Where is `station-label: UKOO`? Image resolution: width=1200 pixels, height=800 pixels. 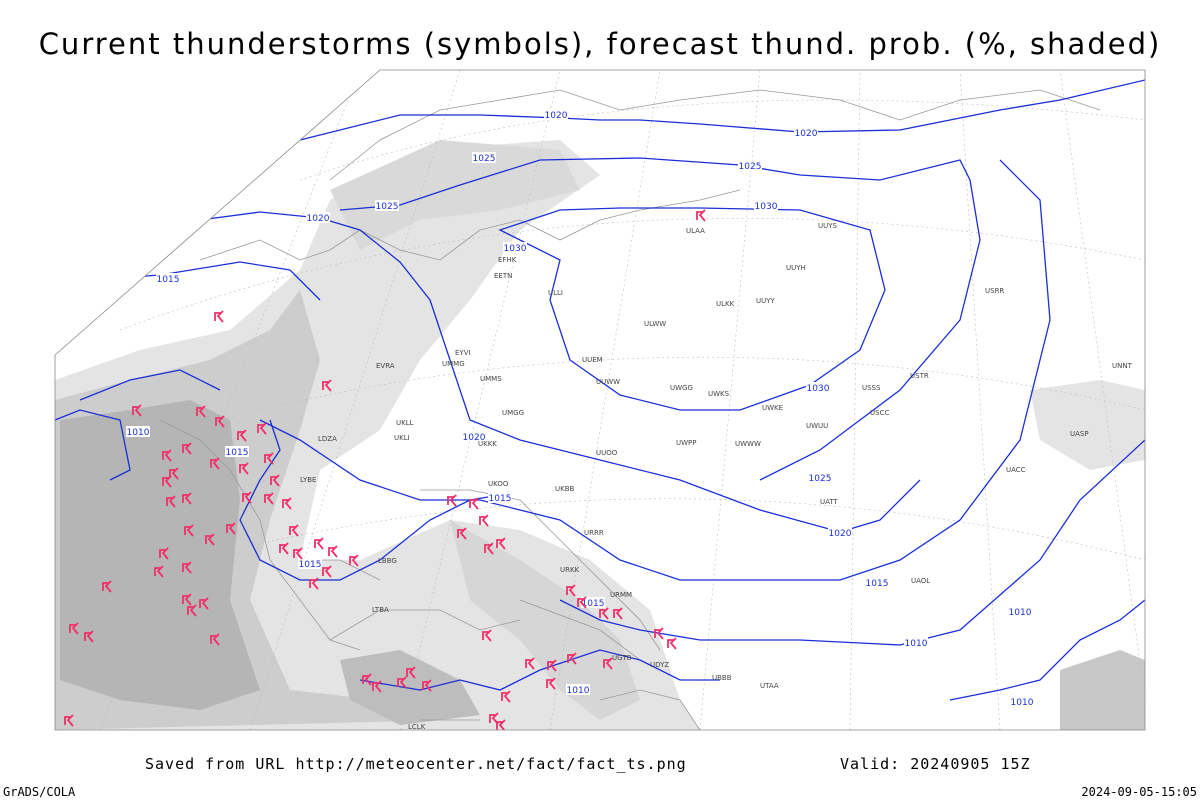
station-label: UKOO is located at coordinates (498, 484).